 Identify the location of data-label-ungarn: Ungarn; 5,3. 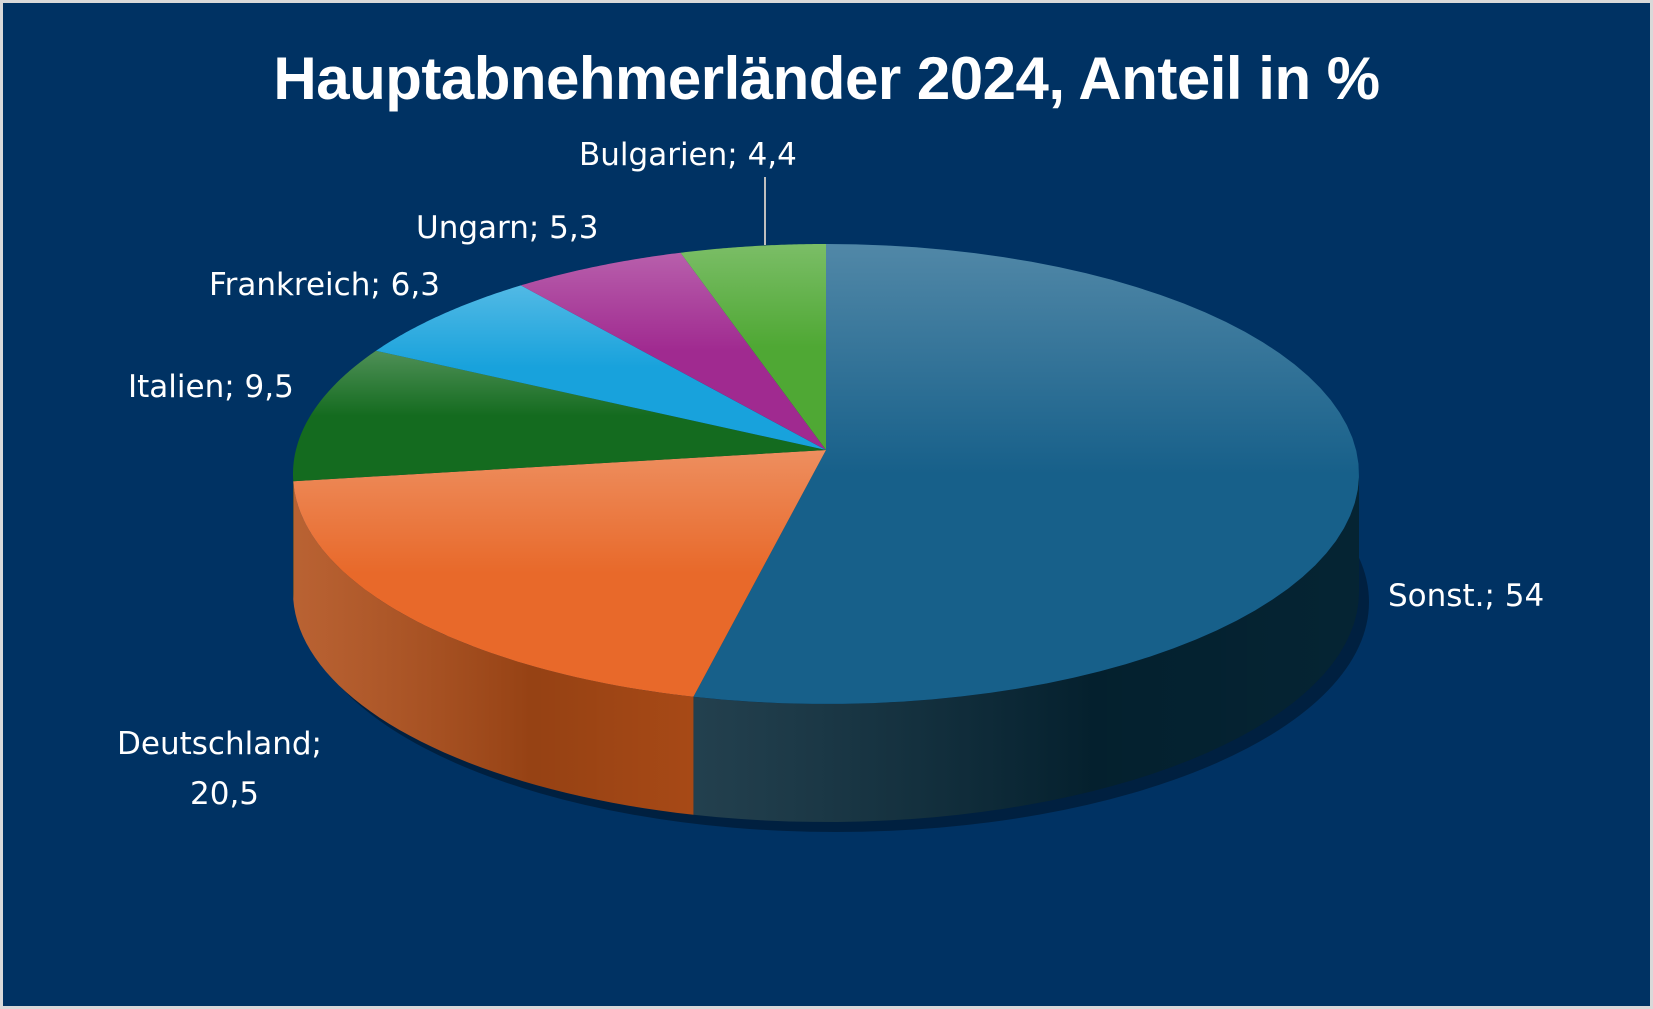
(507, 228).